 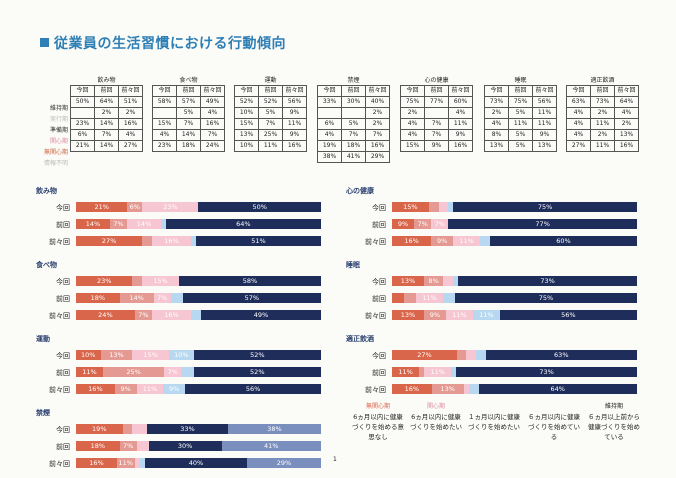 I want to click on bar-segment: 63%, so click(x=561, y=355).